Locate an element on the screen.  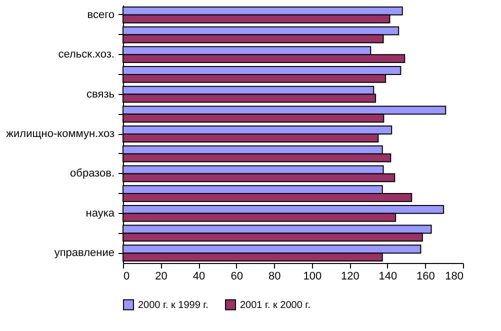
x-tick-label: 40 is located at coordinates (199, 276).